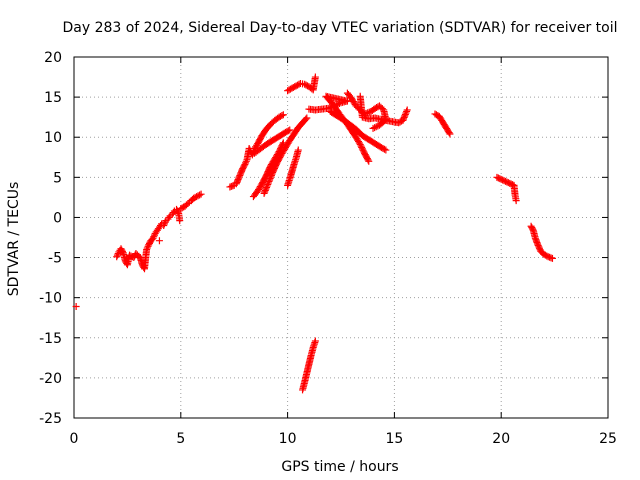  I want to click on x-tick-label: 20, so click(501, 439).